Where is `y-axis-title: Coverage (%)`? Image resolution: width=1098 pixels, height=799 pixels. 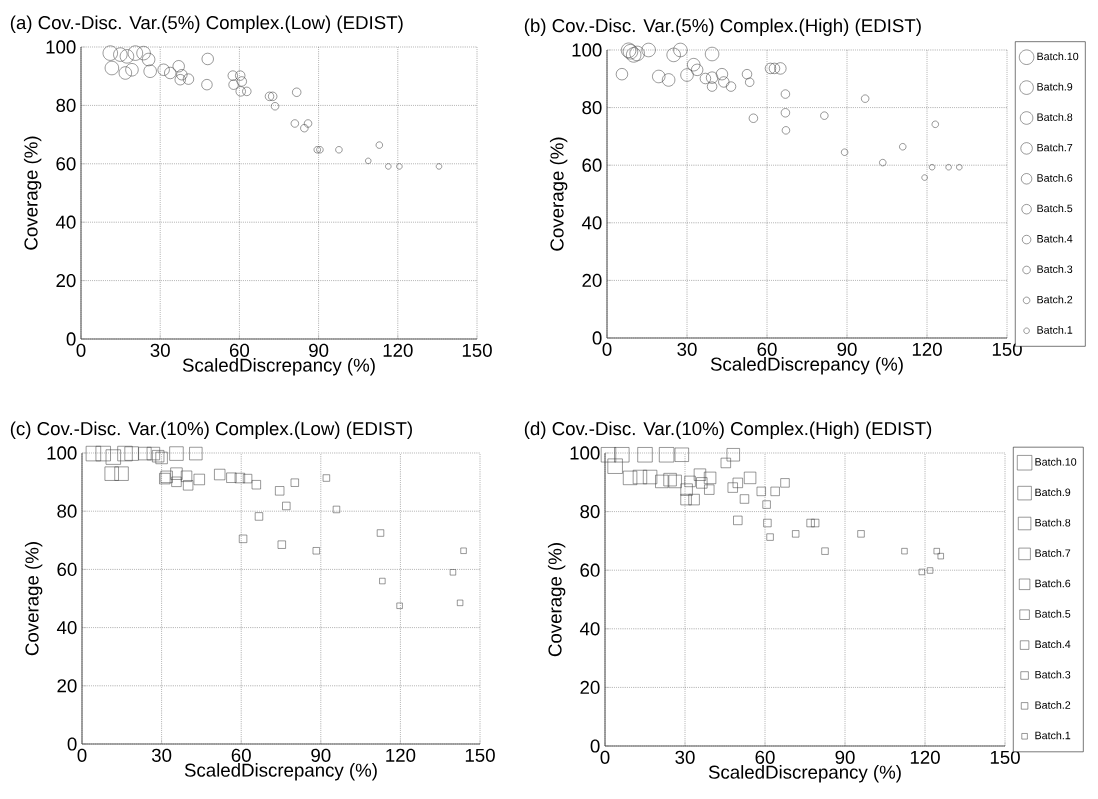
y-axis-title: Coverage (%) is located at coordinates (33, 599).